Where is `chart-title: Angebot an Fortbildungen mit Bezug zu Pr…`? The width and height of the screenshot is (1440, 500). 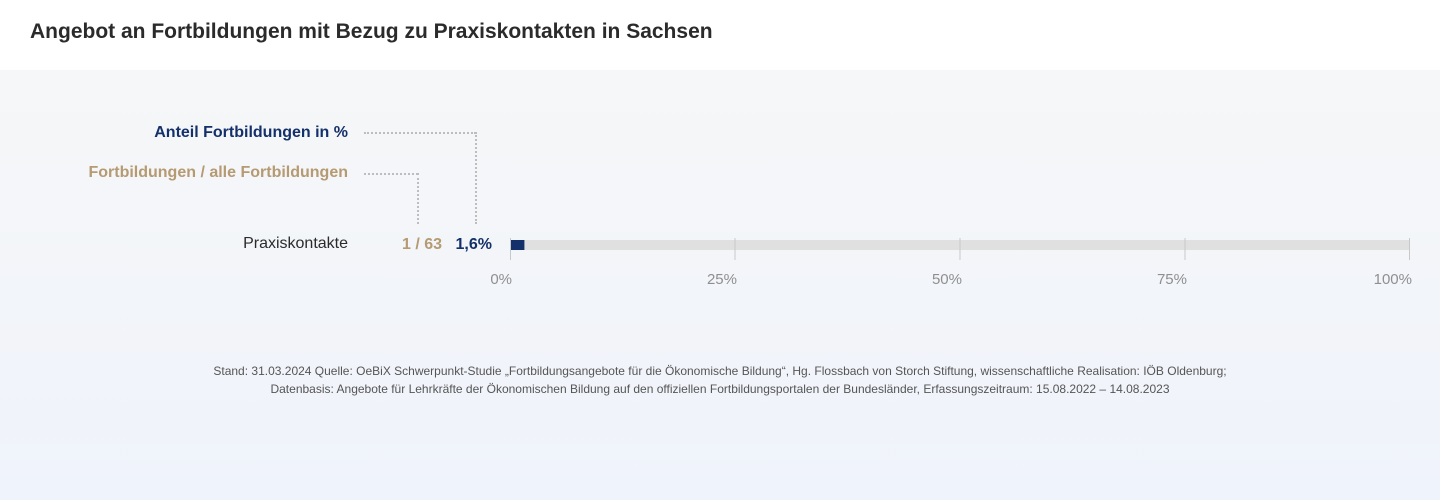 chart-title: Angebot an Fortbildungen mit Bezug zu Pr… is located at coordinates (371, 31).